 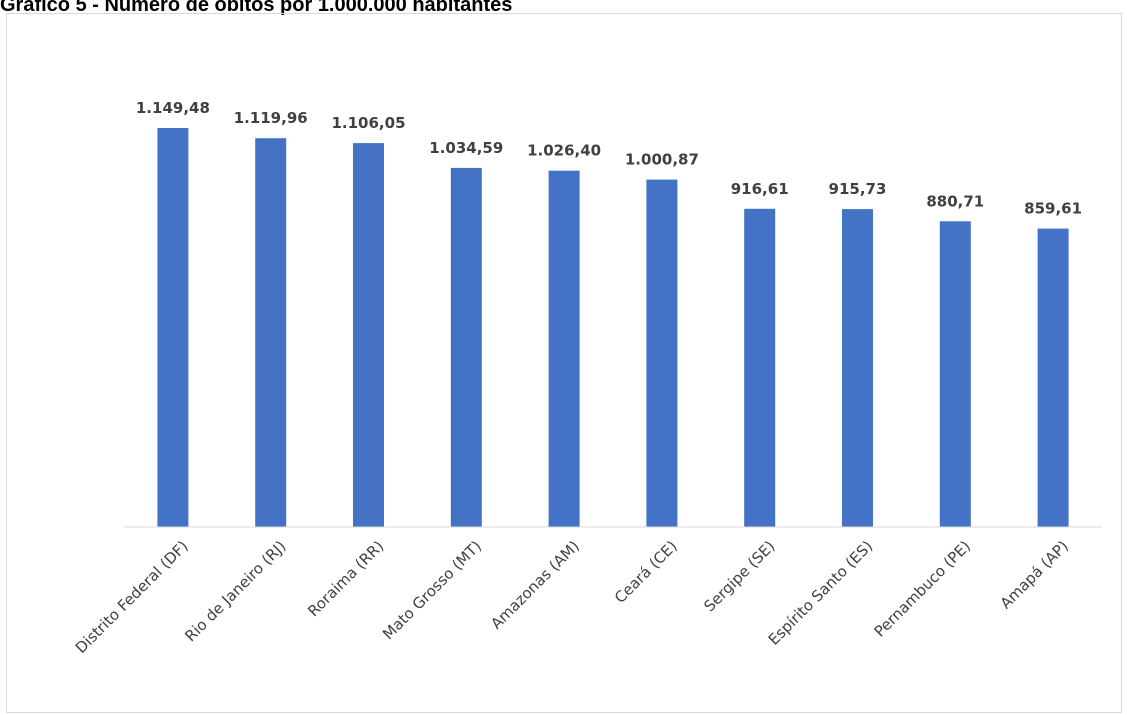 I want to click on x-tick-label: Amapá (AP), so click(x=1034, y=574).